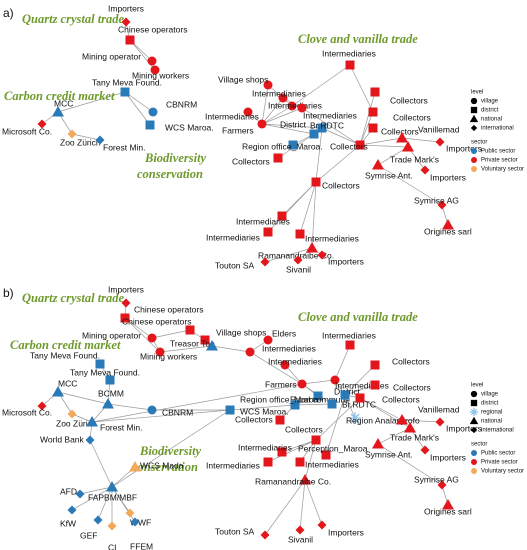 The image size is (527, 550). I want to click on node-label: Origines sarl, so click(448, 231).